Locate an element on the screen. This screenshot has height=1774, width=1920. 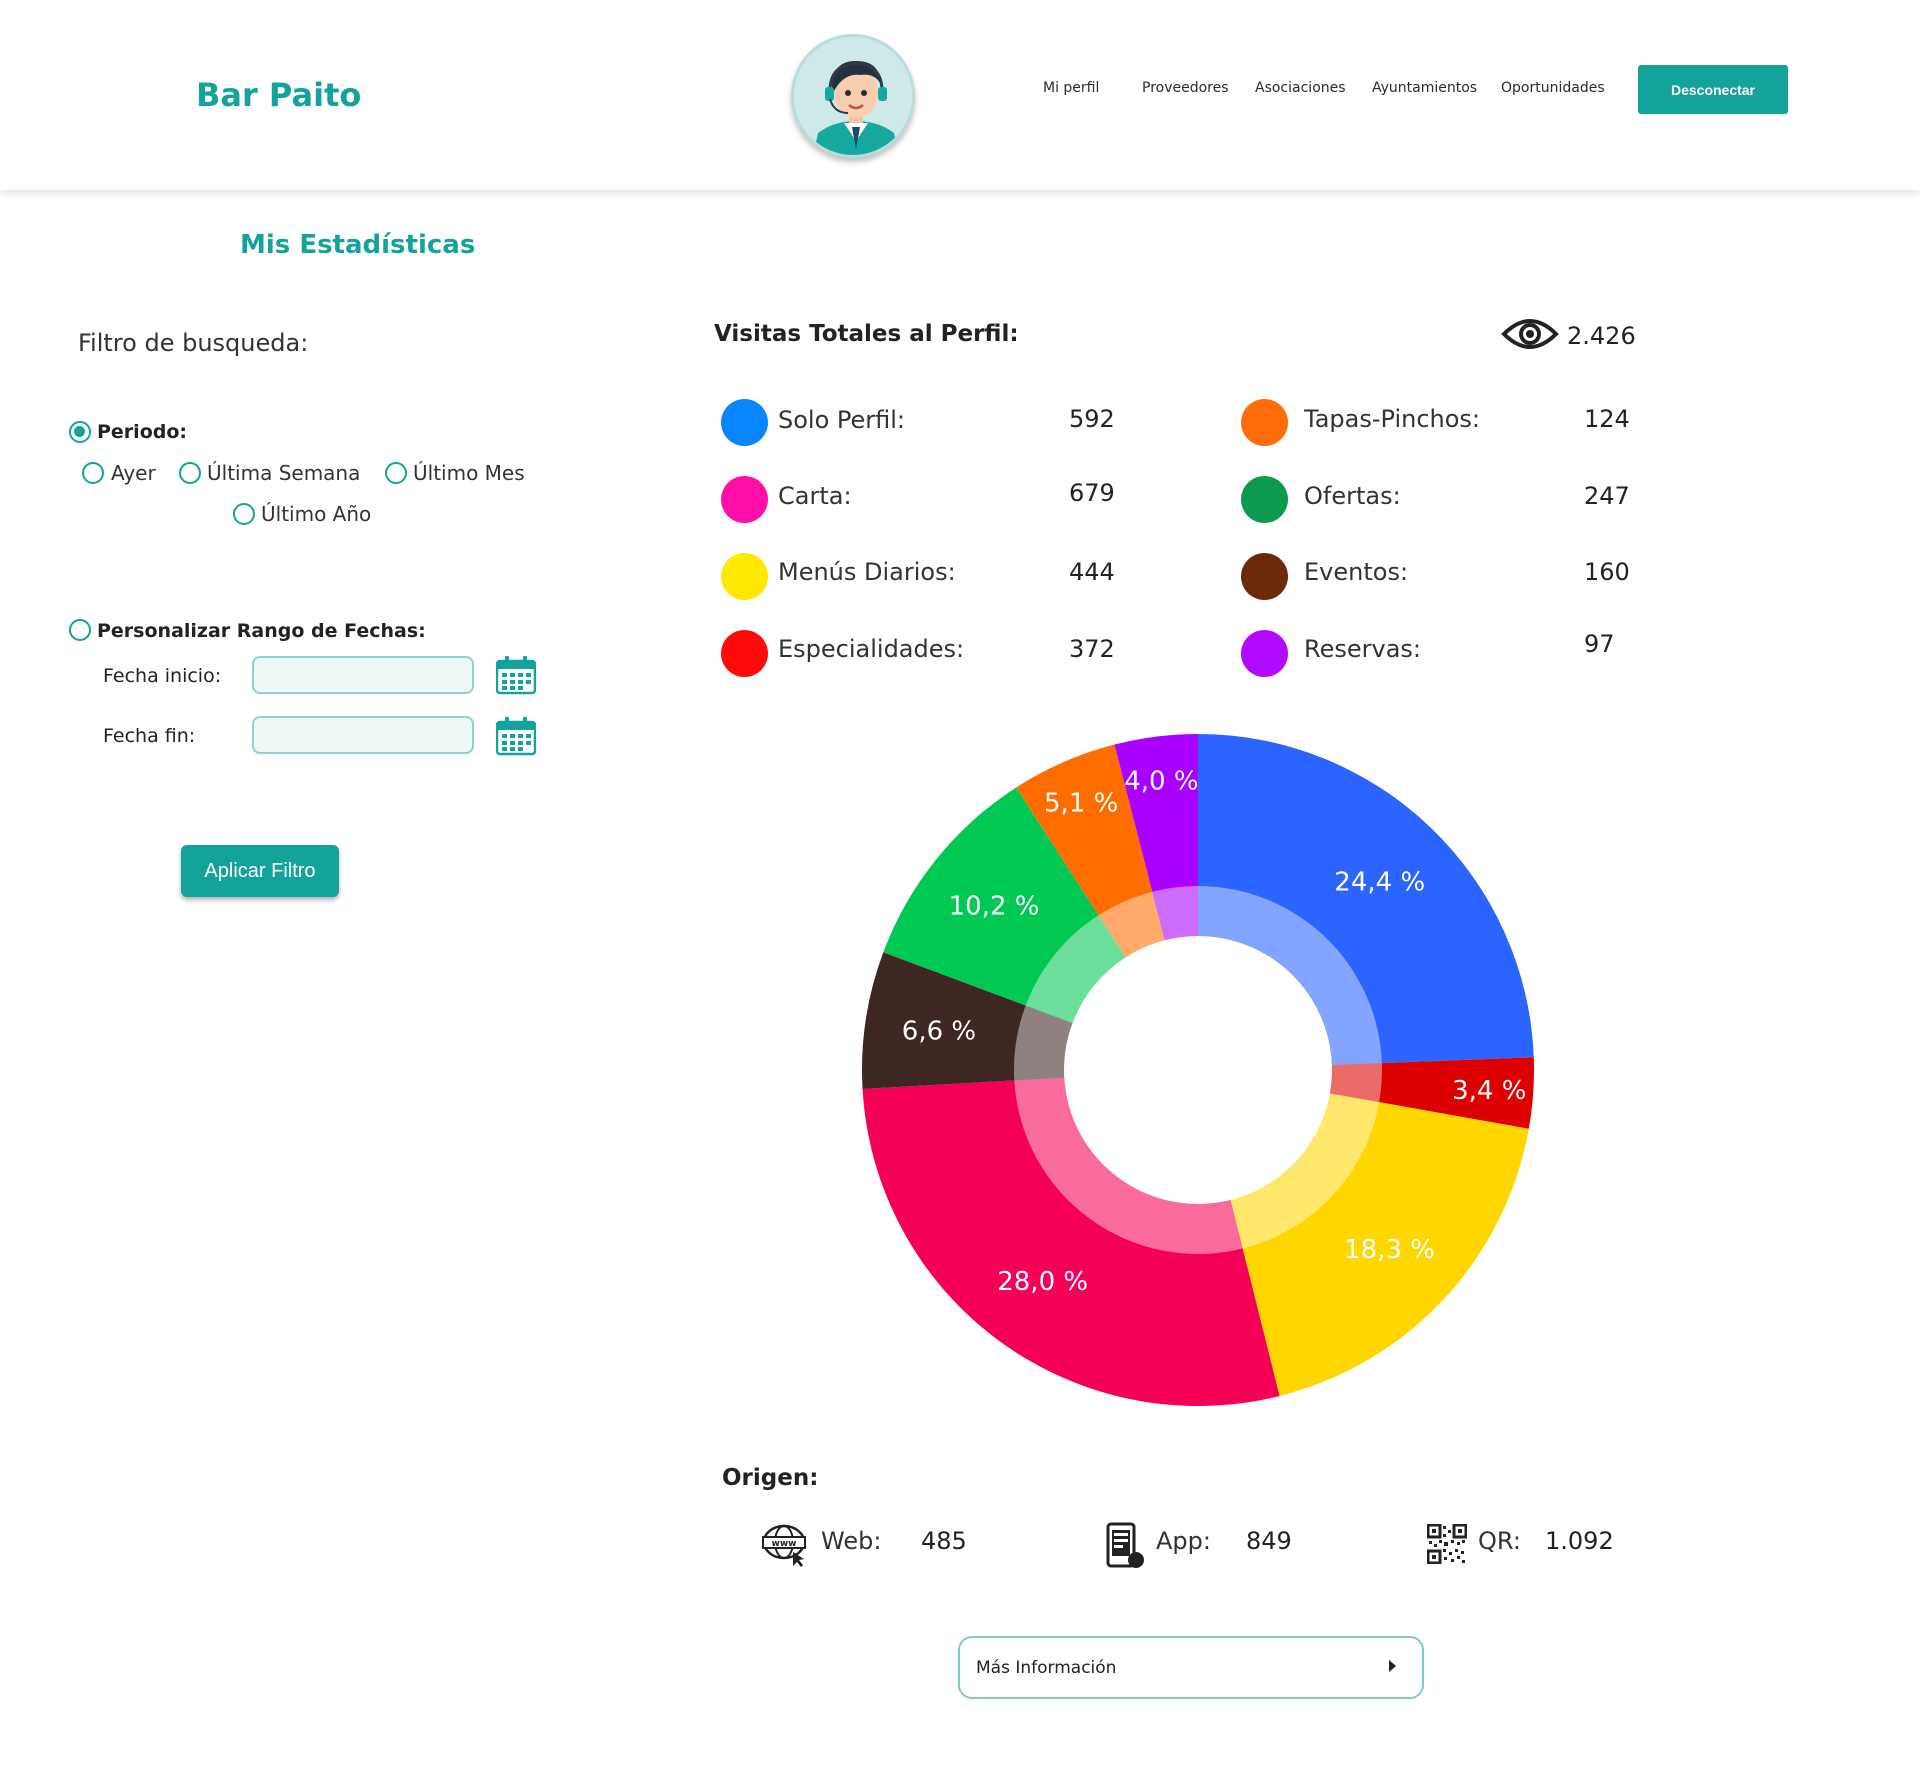
label-ultimo-mes: Último Mes is located at coordinates (469, 473).